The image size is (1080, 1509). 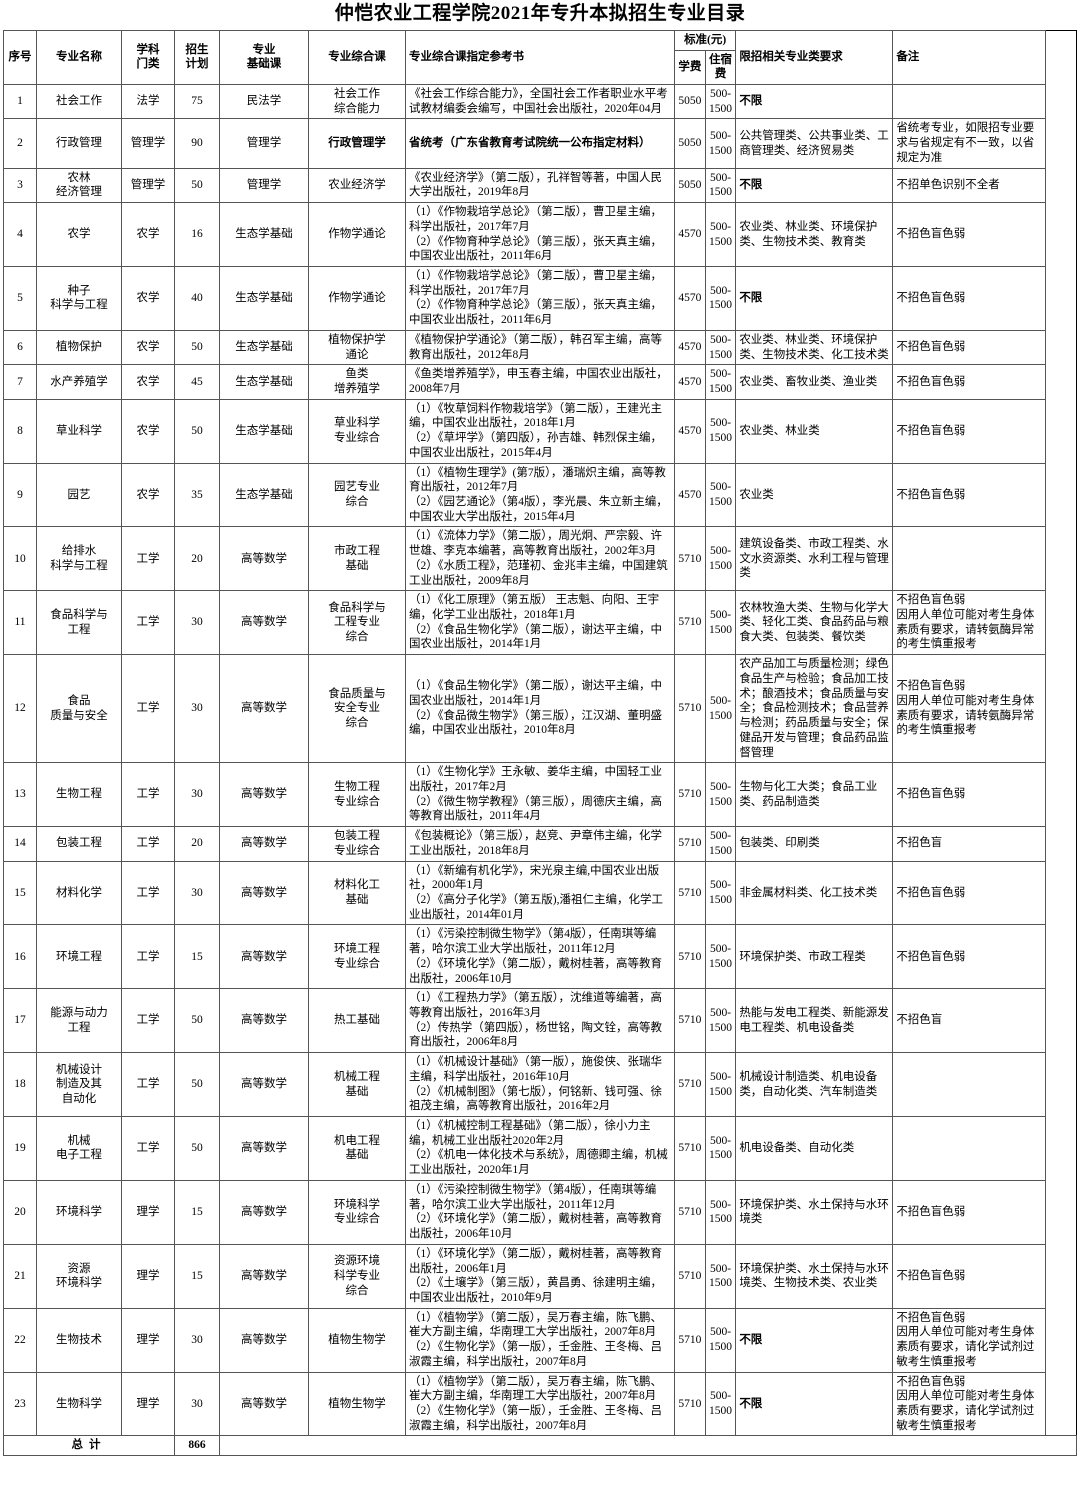 What do you see at coordinates (79, 185) in the screenshot?
I see `cell-major-name: 农林 经济管理` at bounding box center [79, 185].